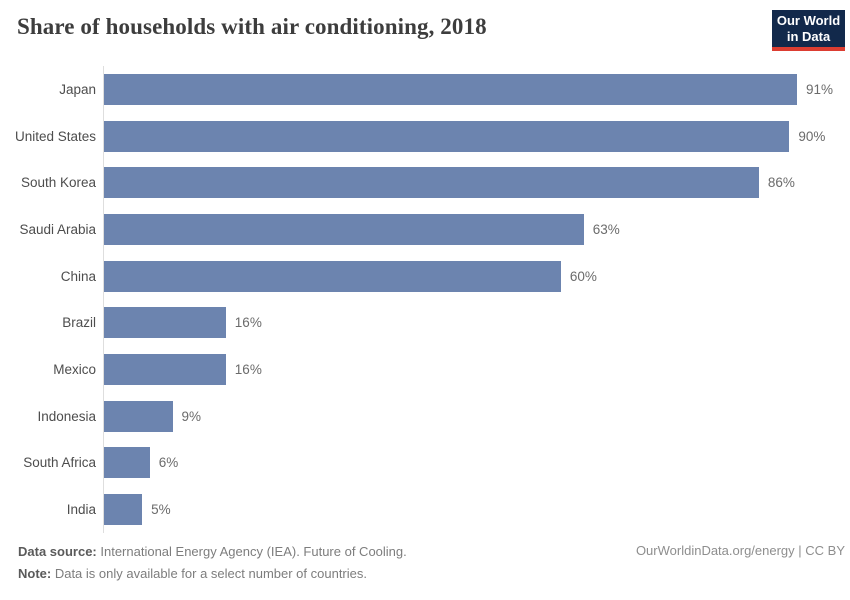  I want to click on chart-row: South Africa 6%, so click(425, 463).